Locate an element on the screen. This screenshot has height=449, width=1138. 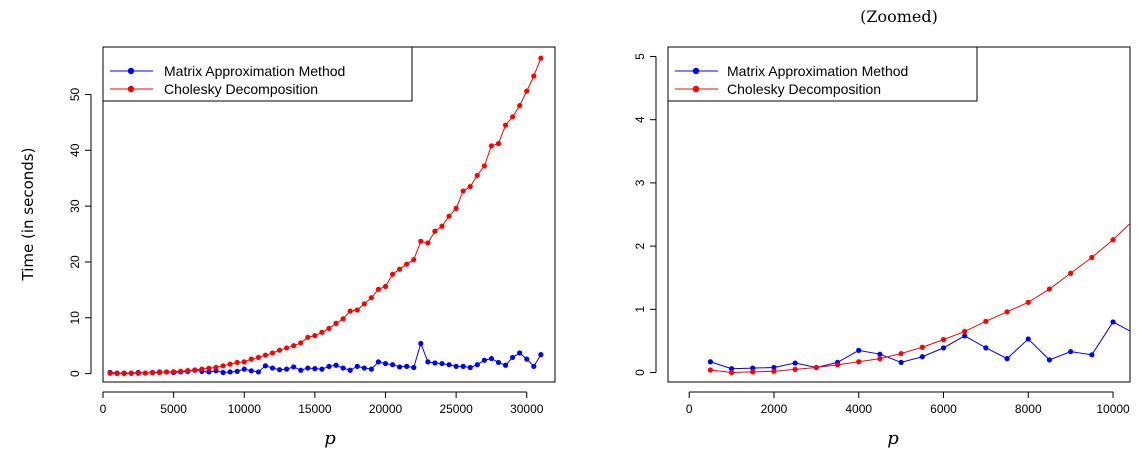
x-axis-title: p is located at coordinates (330, 438).